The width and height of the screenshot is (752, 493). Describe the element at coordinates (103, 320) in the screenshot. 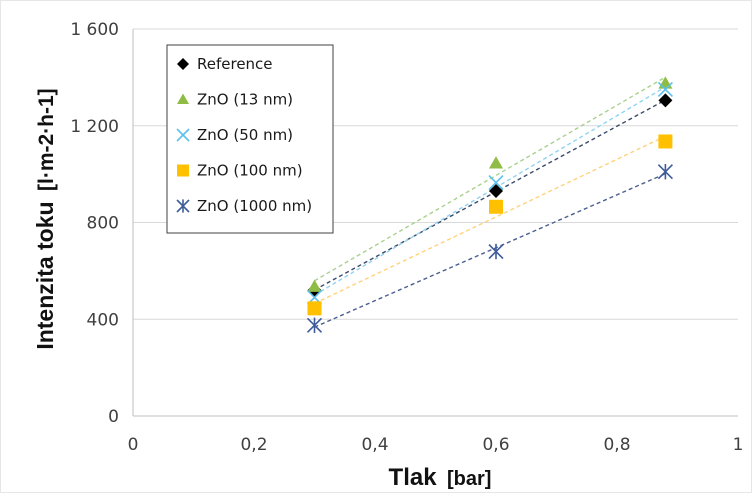

I see `y-tick-label: 400` at that location.